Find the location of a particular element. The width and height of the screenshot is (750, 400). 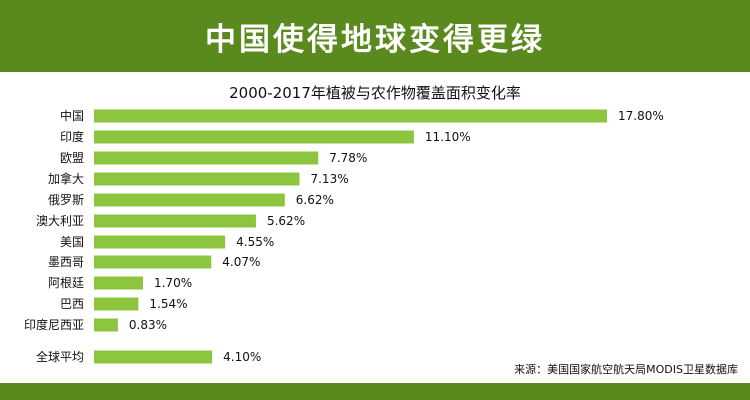

category-label: 美国 is located at coordinates (72, 242).